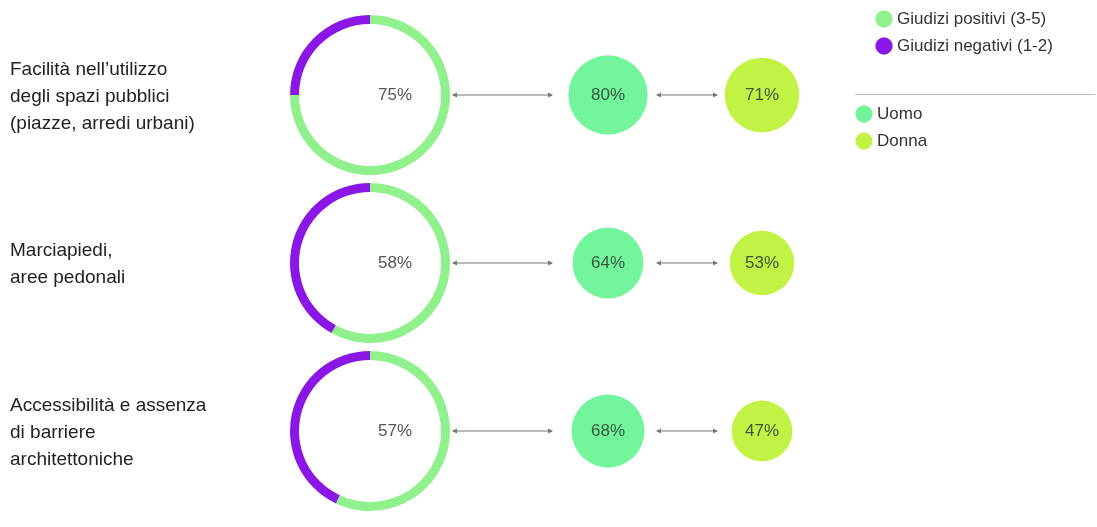 The width and height of the screenshot is (1097, 527). I want to click on data-label: 80%, so click(608, 94).